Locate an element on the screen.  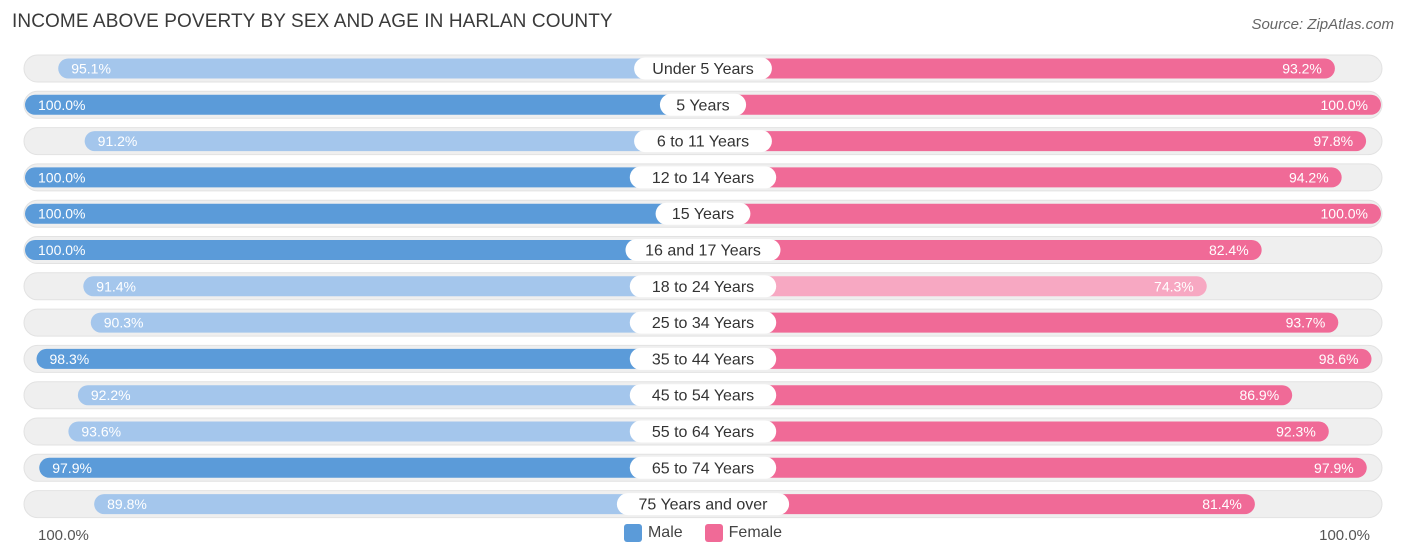
legend-item-male: Male is located at coordinates (653, 533).